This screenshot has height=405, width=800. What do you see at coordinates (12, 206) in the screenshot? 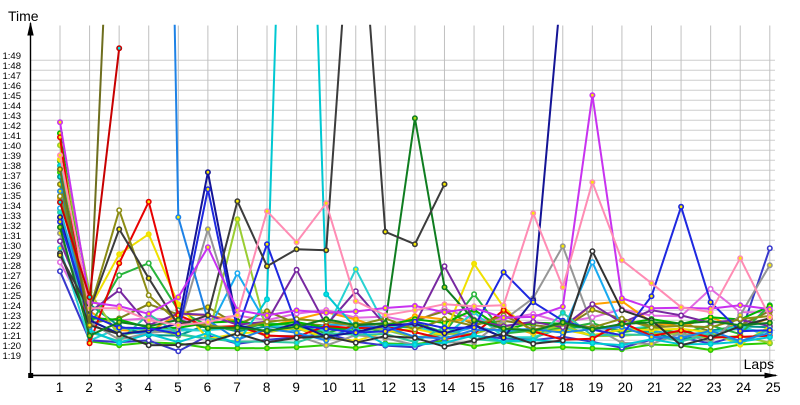
I see `svg-text: 1:34` at bounding box center [12, 206].